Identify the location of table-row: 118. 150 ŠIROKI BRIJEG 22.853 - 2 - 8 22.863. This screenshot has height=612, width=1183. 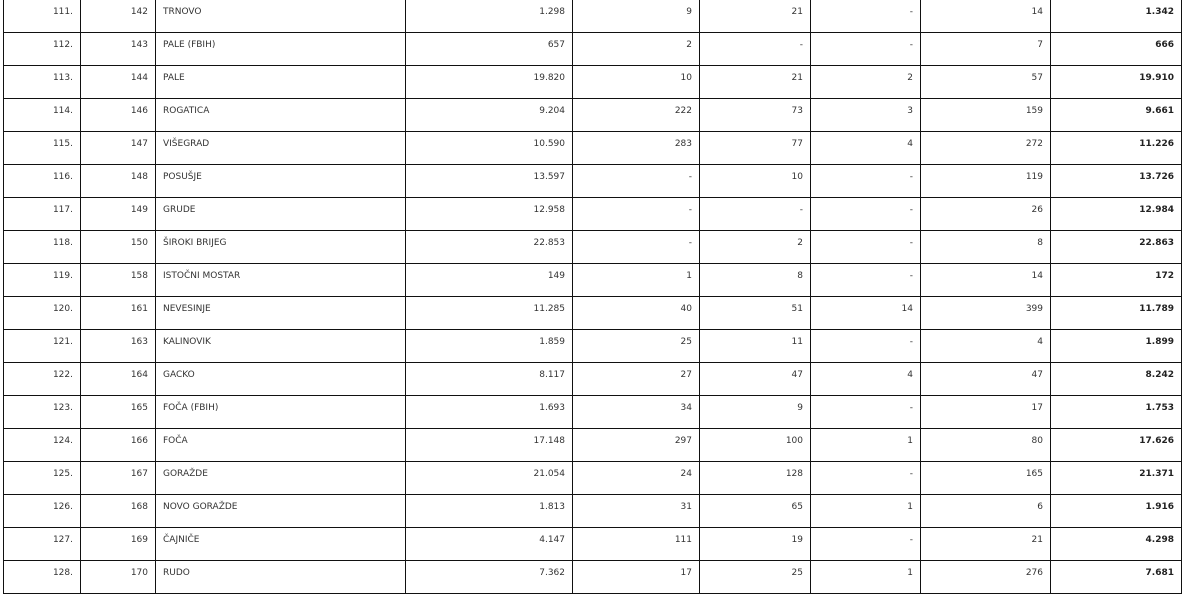
(592, 247).